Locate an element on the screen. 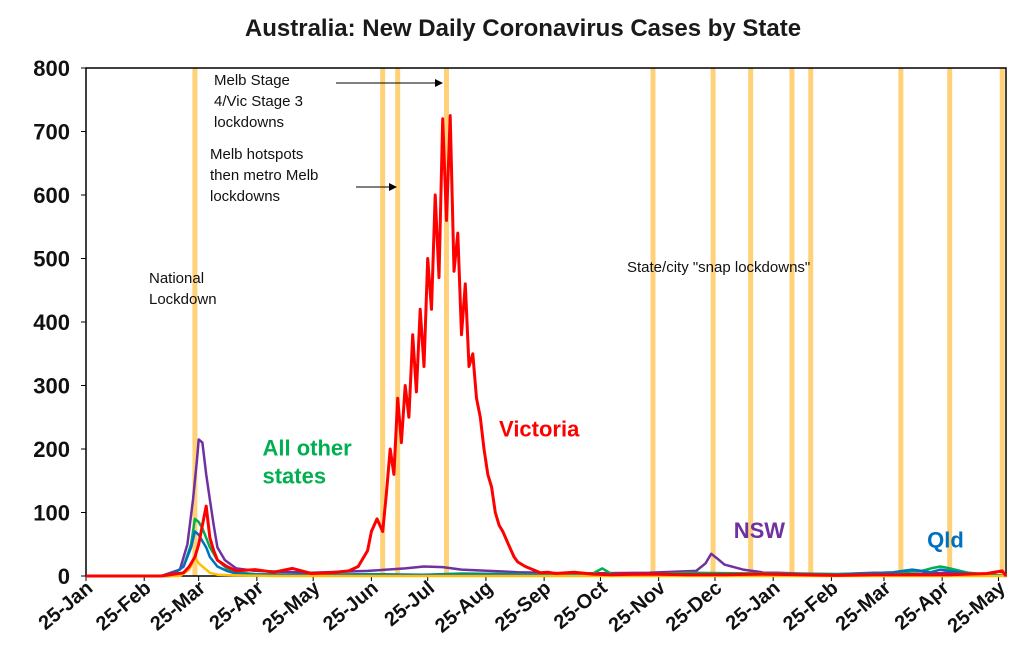 The height and width of the screenshot is (670, 1024). y-tick-label: 400 is located at coordinates (51, 322).